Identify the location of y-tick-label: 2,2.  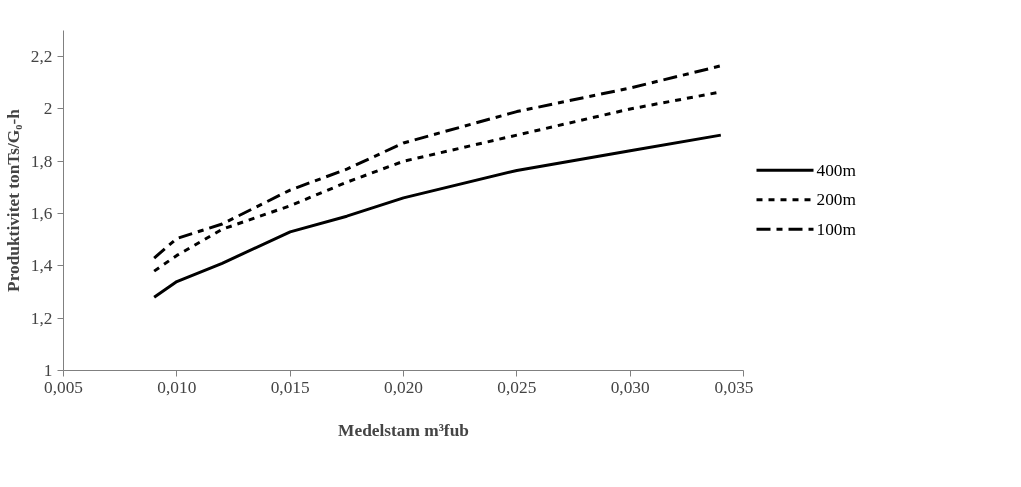
(41, 57).